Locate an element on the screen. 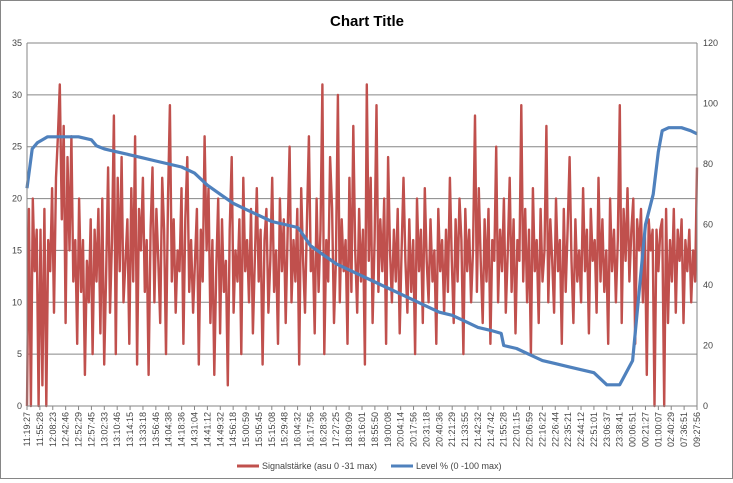 The width and height of the screenshot is (733, 483). x-tick-label: 12:52:29 is located at coordinates (79, 429).